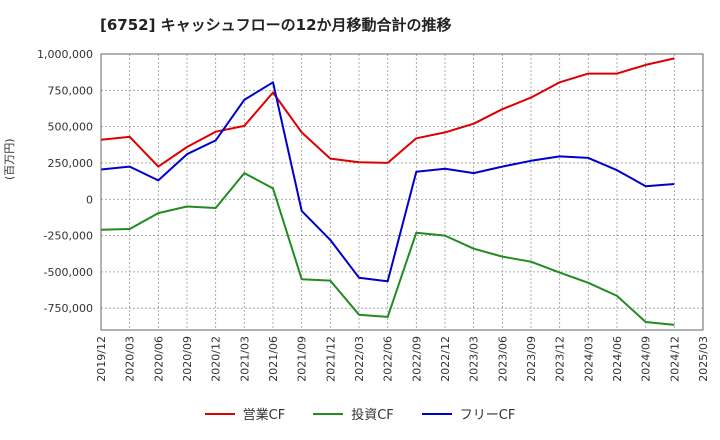  Describe the element at coordinates (328, 413) in the screenshot. I see `legend-swatch-investing` at that location.